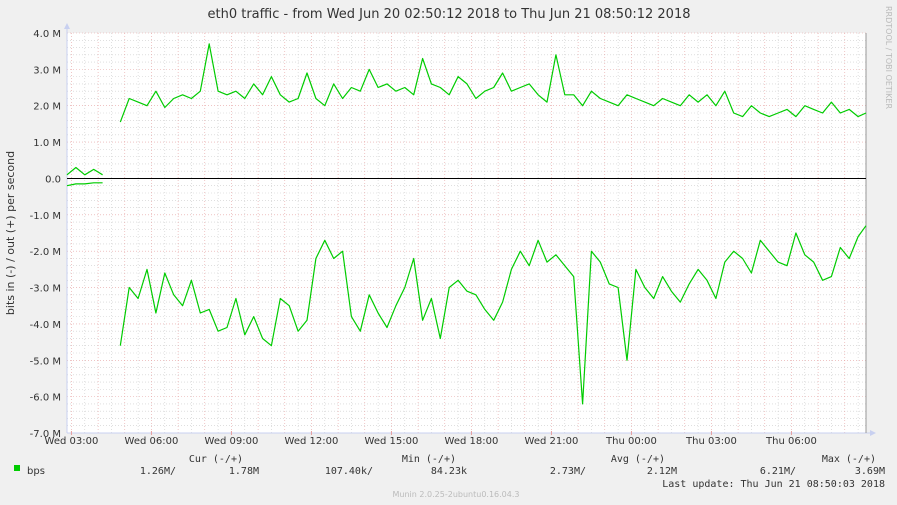  What do you see at coordinates (870, 471) in the screenshot?
I see `legend-max-out: 3.69M` at bounding box center [870, 471].